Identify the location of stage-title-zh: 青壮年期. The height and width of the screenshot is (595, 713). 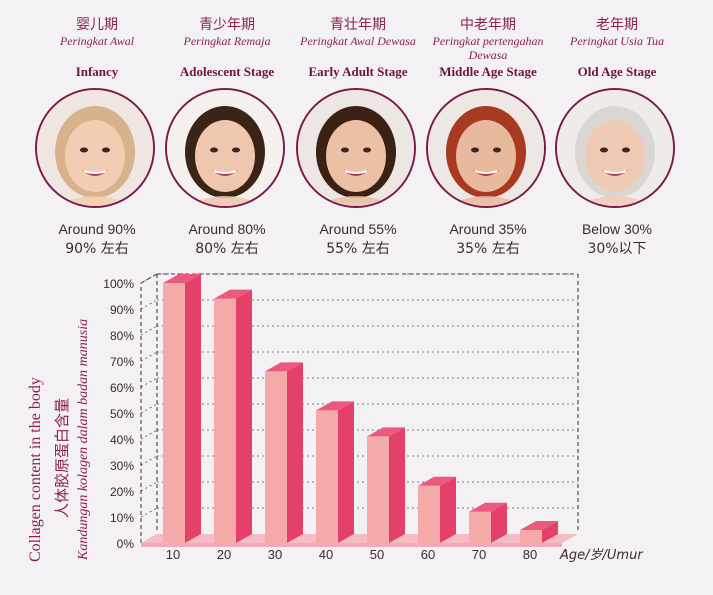
(358, 25).